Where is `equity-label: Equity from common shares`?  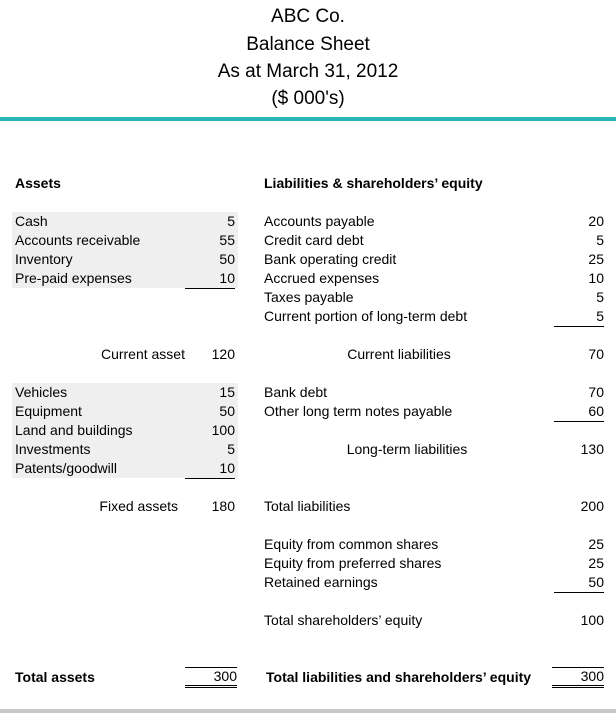
equity-label: Equity from common shares is located at coordinates (351, 544).